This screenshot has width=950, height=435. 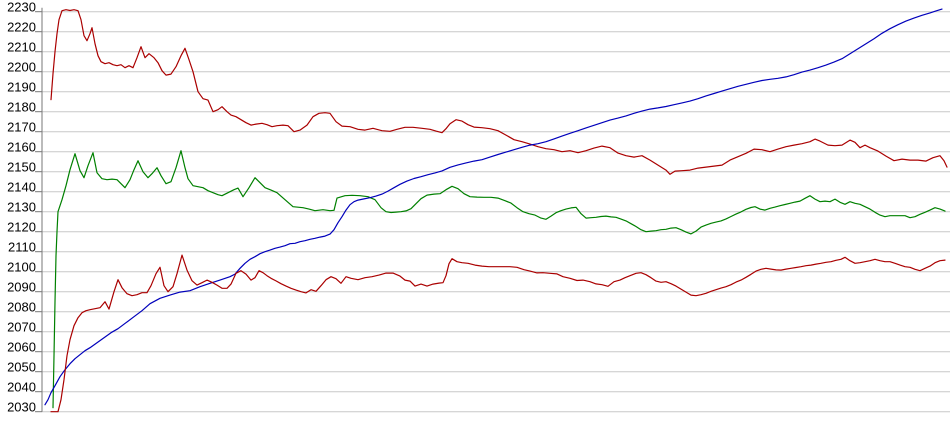 I want to click on y-axis-label: 2030, so click(x=21, y=407).